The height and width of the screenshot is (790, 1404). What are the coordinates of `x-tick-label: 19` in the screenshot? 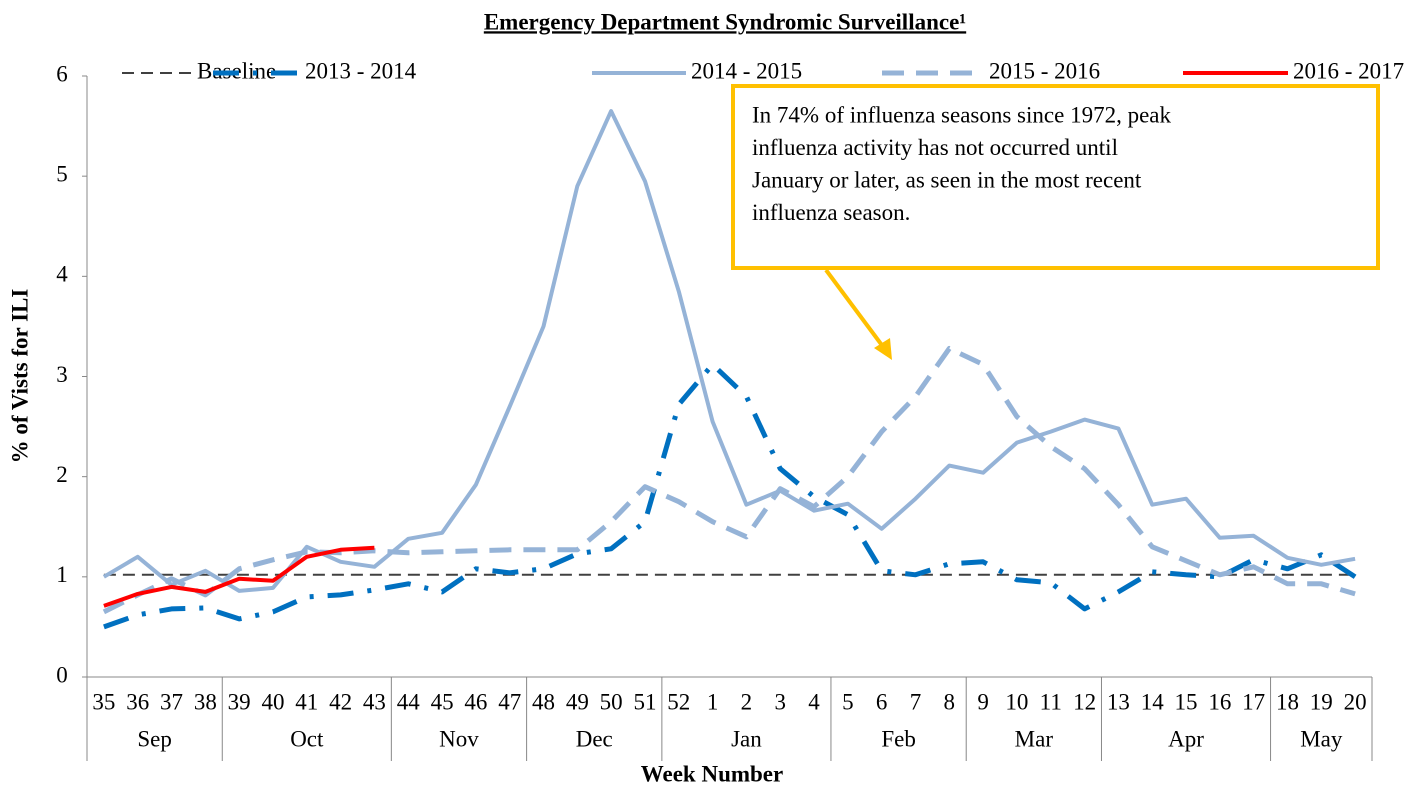 It's located at (1321, 701).